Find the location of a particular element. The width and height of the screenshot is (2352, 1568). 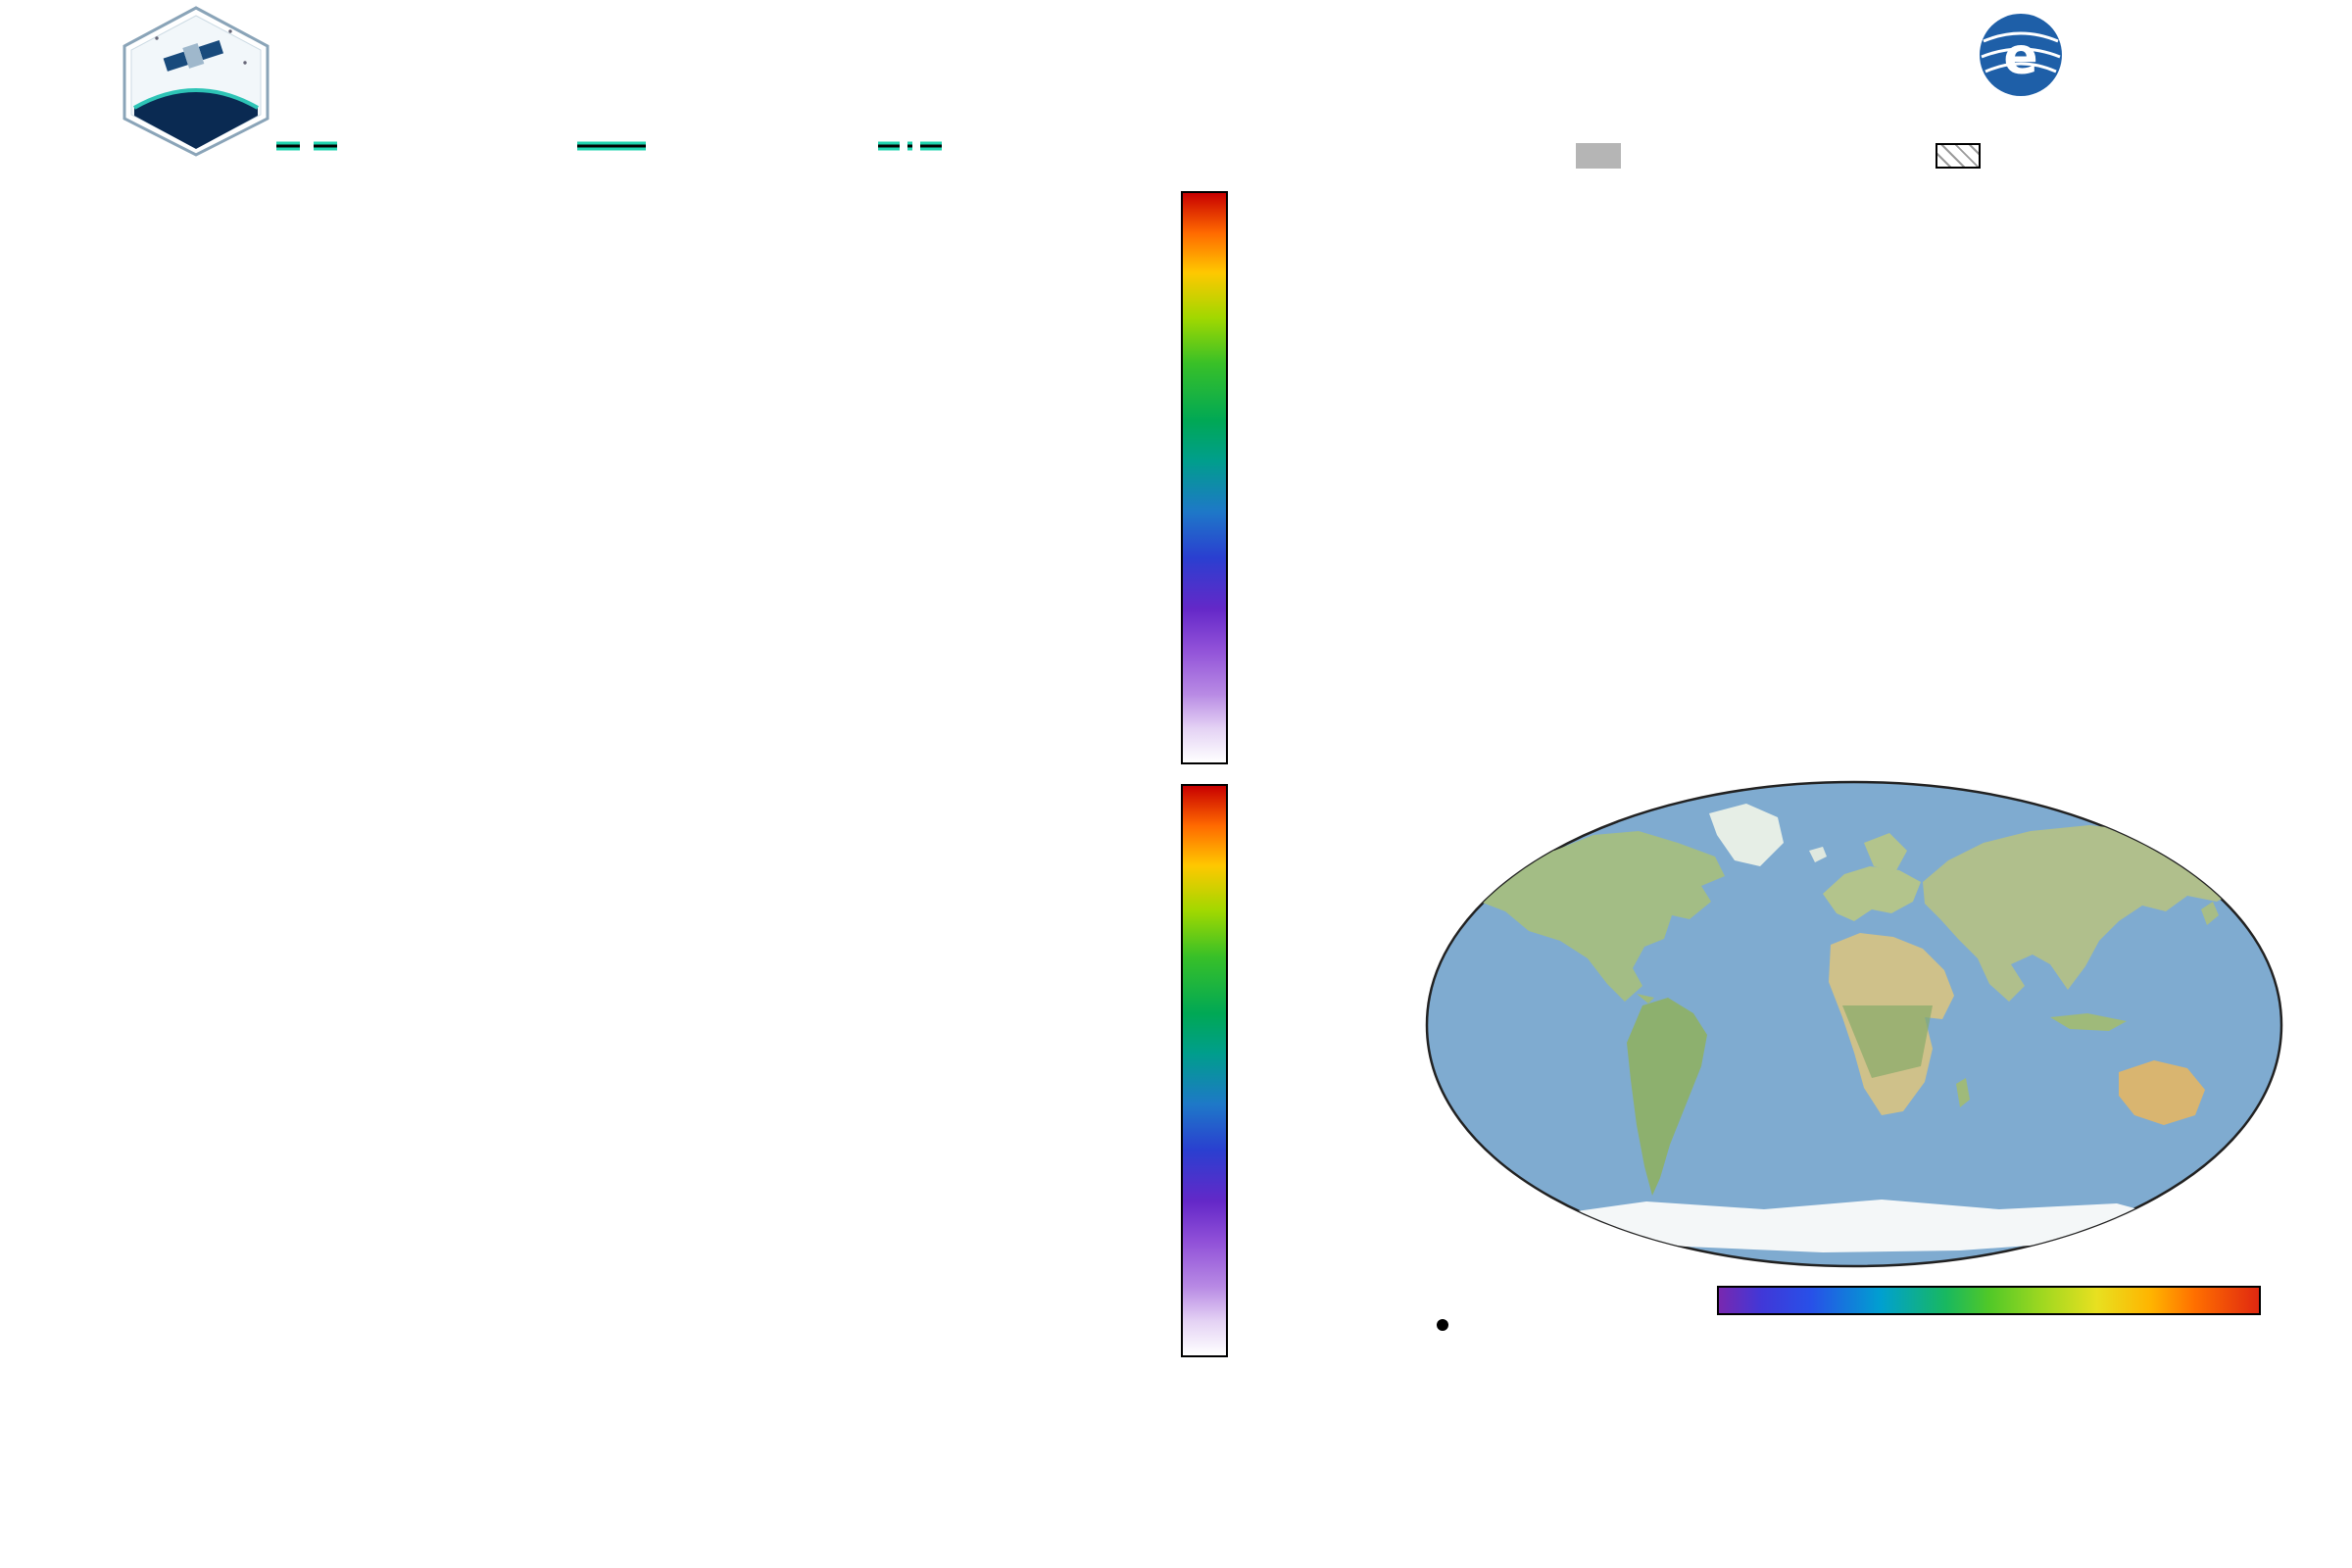

legend-item-zenith is located at coordinates (918, 146).